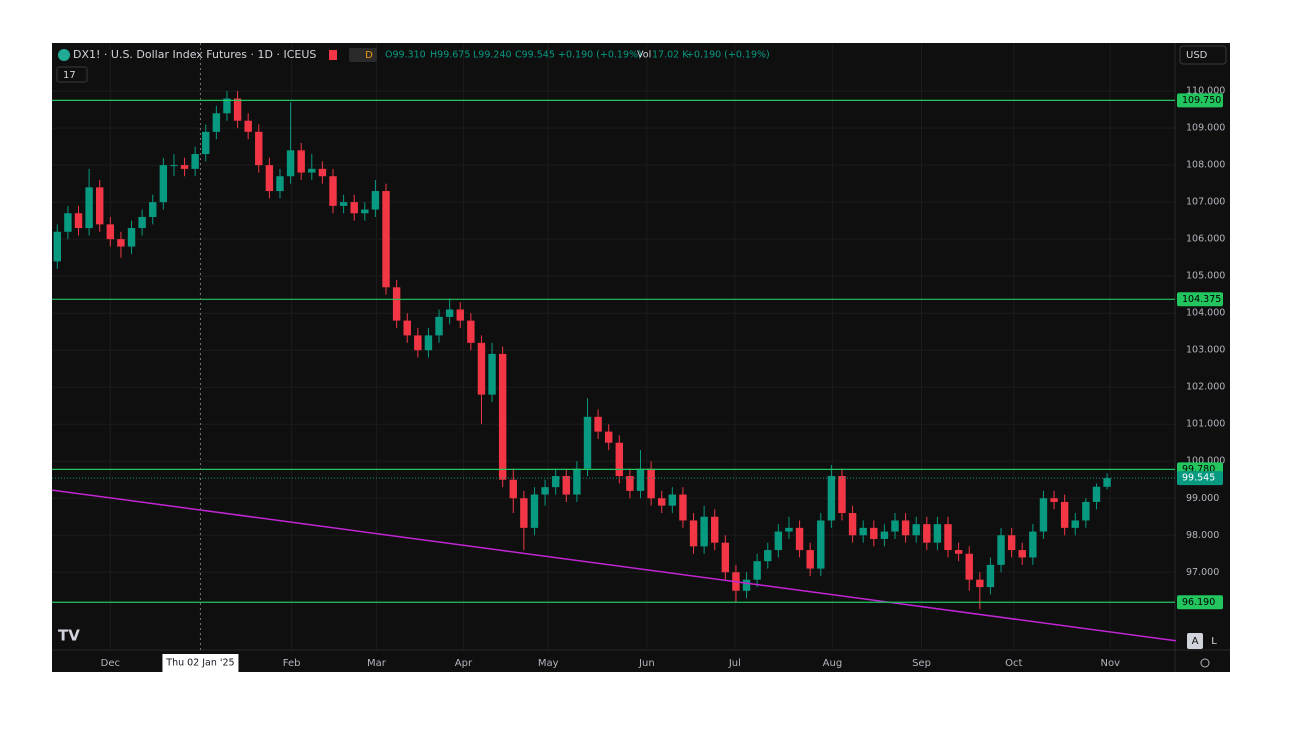 This screenshot has width=1312, height=732. Describe the element at coordinates (646, 663) in the screenshot. I see `x-tick-label: Jun` at that location.